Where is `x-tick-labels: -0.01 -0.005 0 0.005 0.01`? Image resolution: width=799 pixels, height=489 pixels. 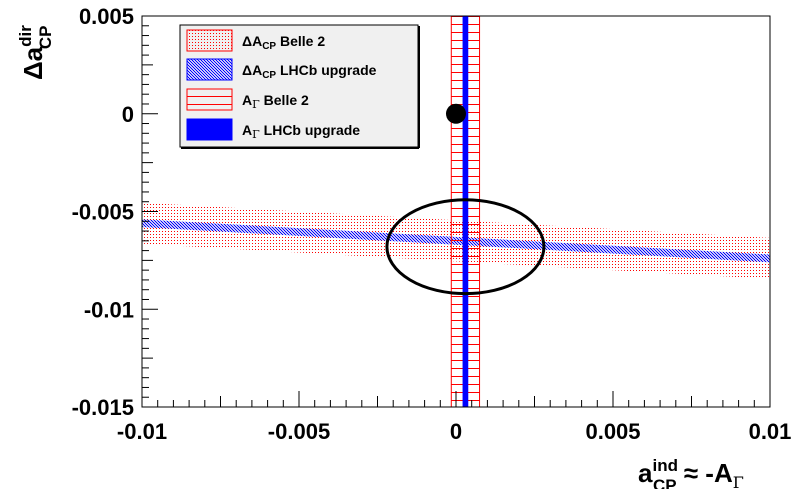 x-tick-labels: -0.01 -0.005 0 0.005 0.01 is located at coordinates (454, 431).